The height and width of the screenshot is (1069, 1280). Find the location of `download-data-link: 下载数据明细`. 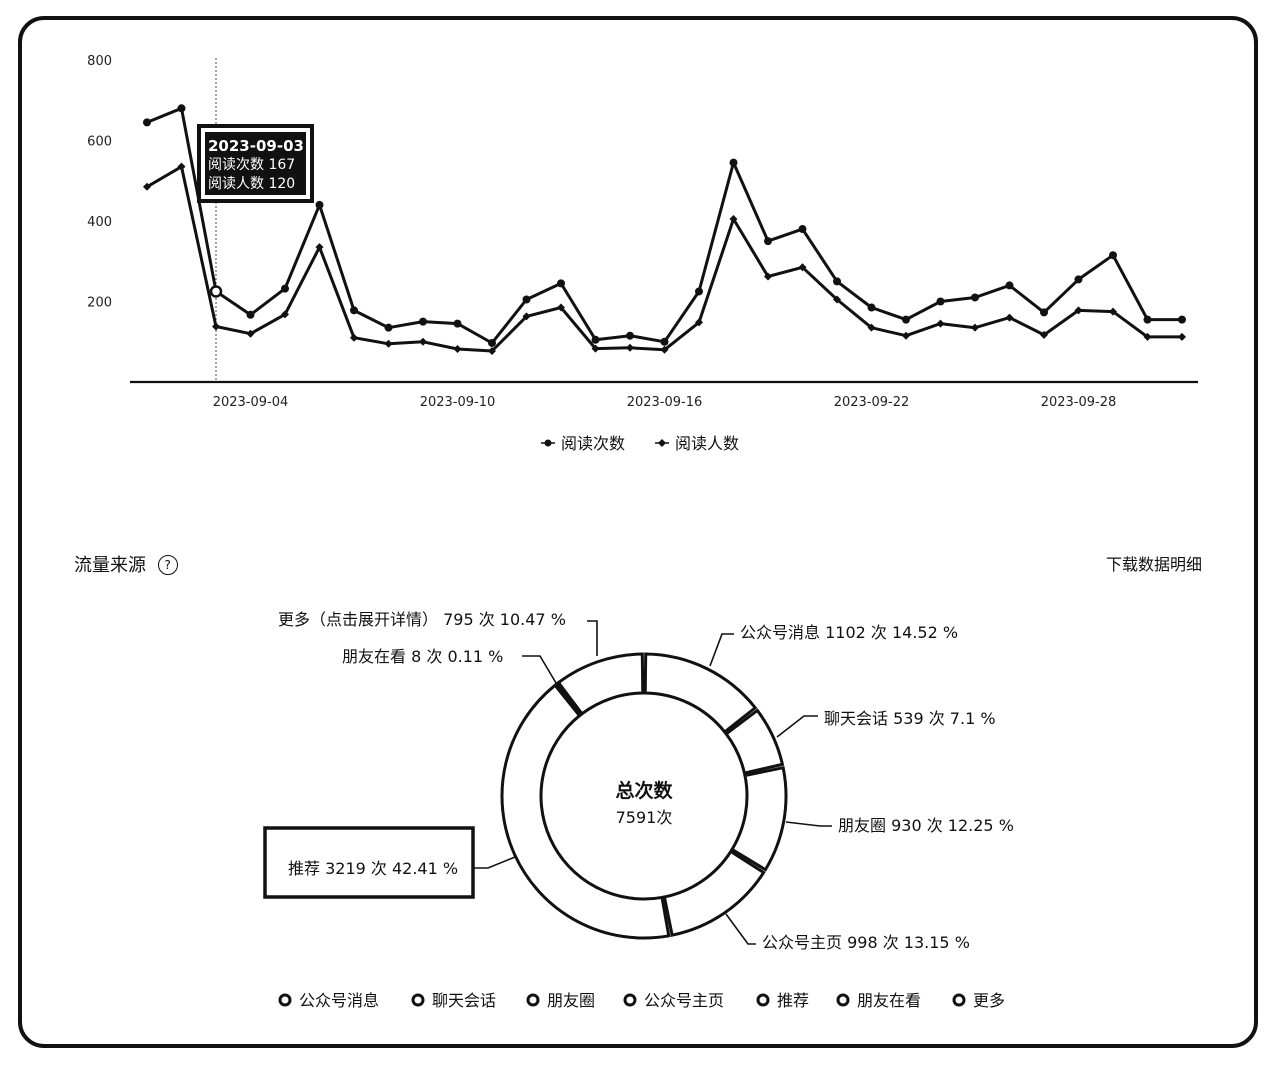

download-data-link: 下载数据明细 is located at coordinates (1154, 564).